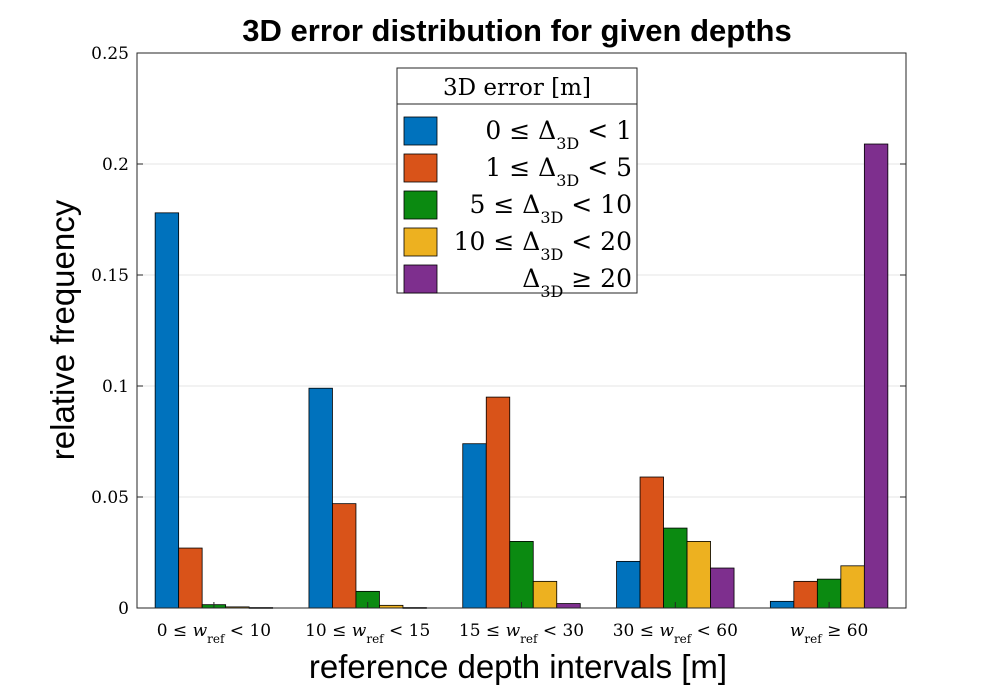  Describe the element at coordinates (367, 633) in the screenshot. I see `x-tick-label: 10 ≤ wref < 15` at that location.